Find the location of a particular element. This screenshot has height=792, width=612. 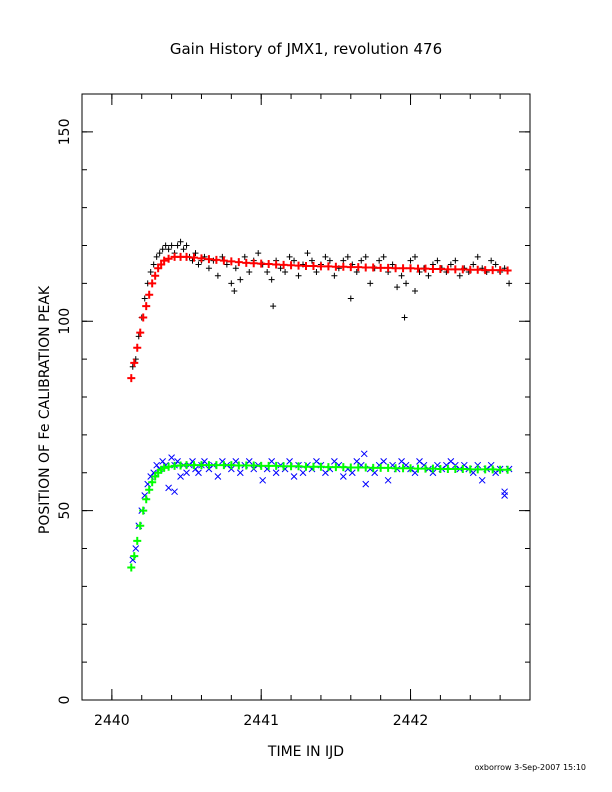

x-tick-label: 2442 is located at coordinates (411, 721).